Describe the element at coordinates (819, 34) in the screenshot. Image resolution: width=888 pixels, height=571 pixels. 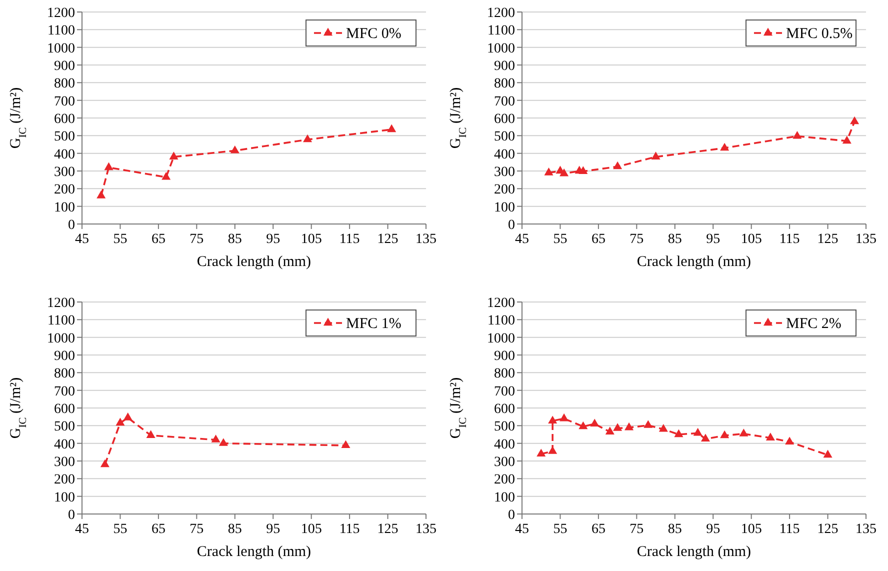
I see `legend-label: MFC 0.5%` at that location.